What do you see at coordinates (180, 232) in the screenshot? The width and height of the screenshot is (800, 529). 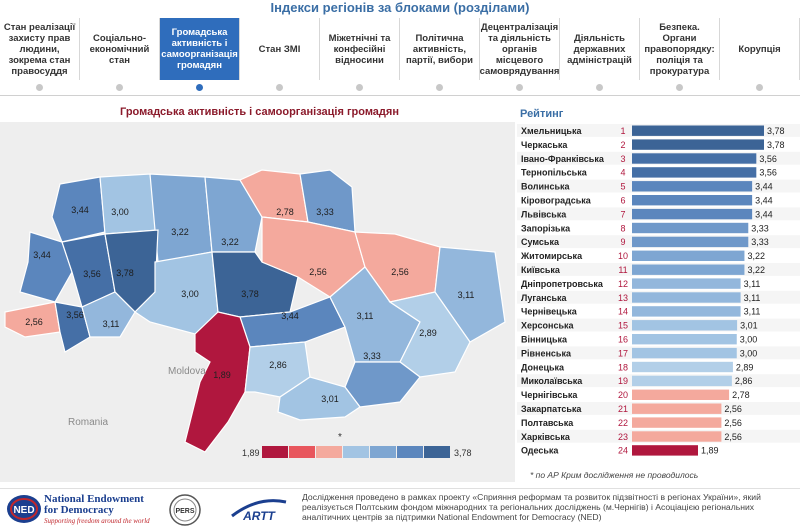 I see `region-value-label: 3,22` at bounding box center [180, 232].